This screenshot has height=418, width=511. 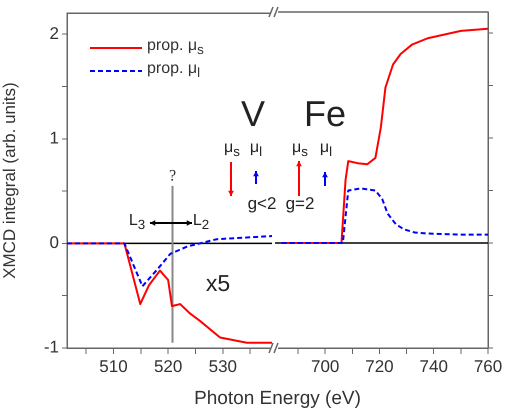 What do you see at coordinates (54, 33) in the screenshot?
I see `y-tick-label: 2` at bounding box center [54, 33].